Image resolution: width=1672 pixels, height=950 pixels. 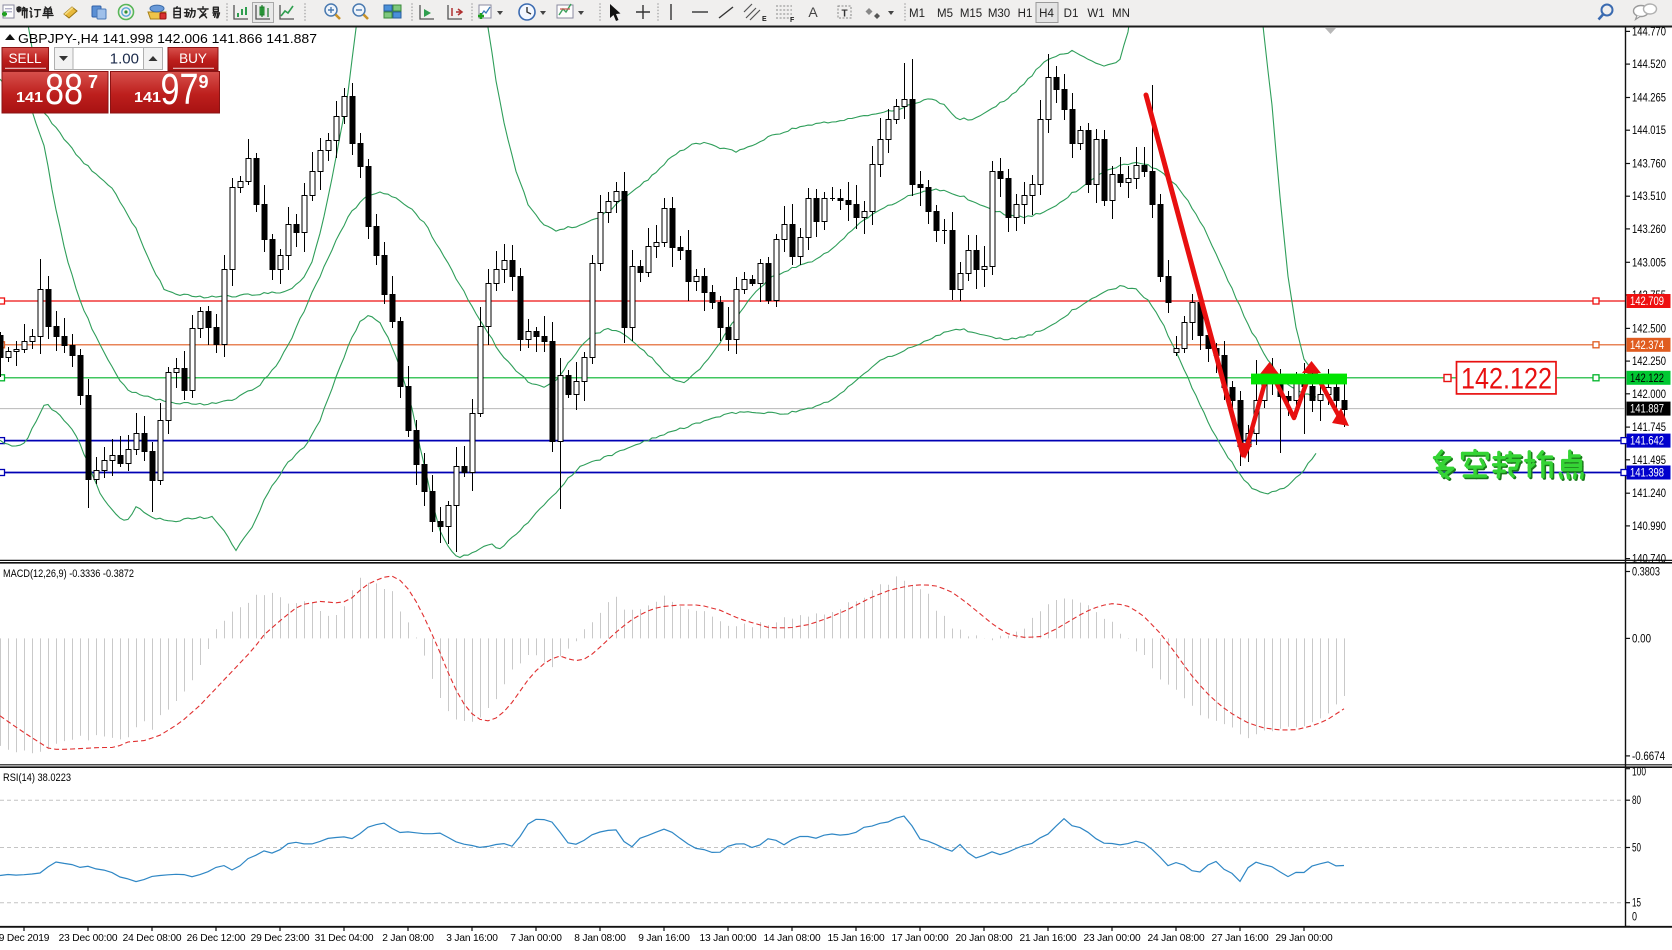 What do you see at coordinates (1649, 494) in the screenshot?
I see `svg-text: 141.240` at bounding box center [1649, 494].